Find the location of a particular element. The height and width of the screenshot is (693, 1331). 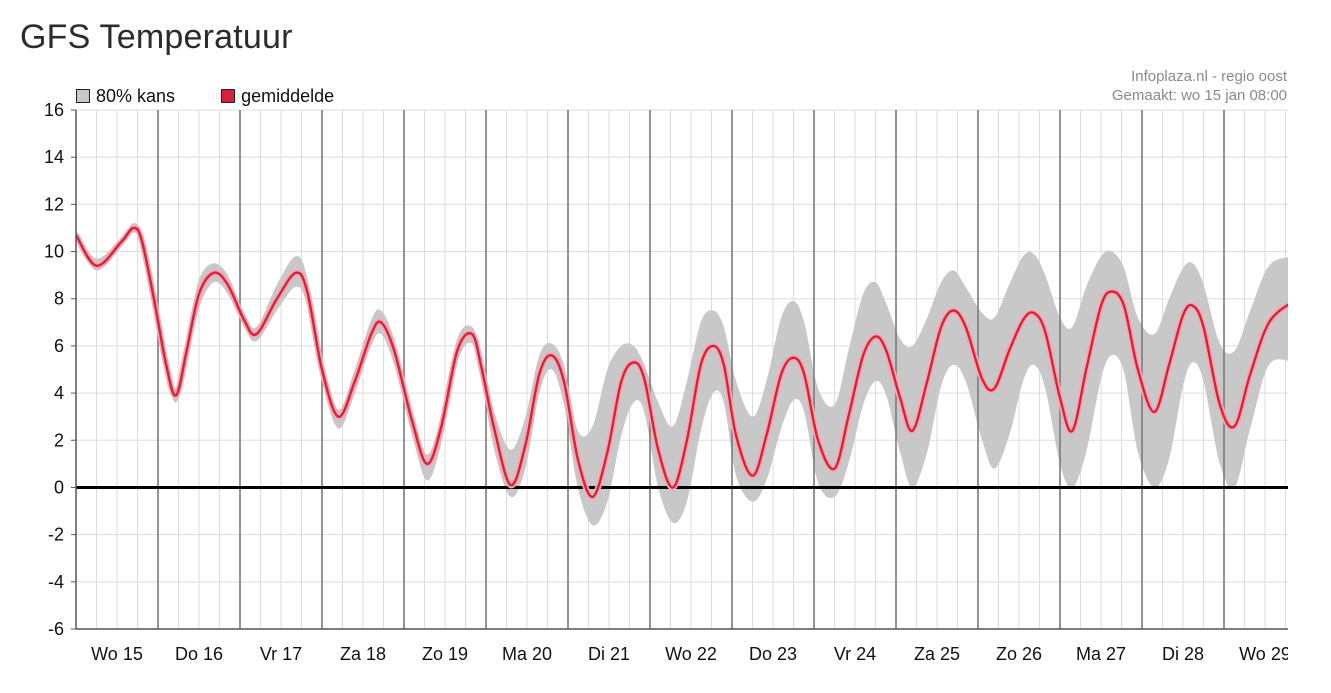

x-tick-label: Ma 27 is located at coordinates (1101, 654).